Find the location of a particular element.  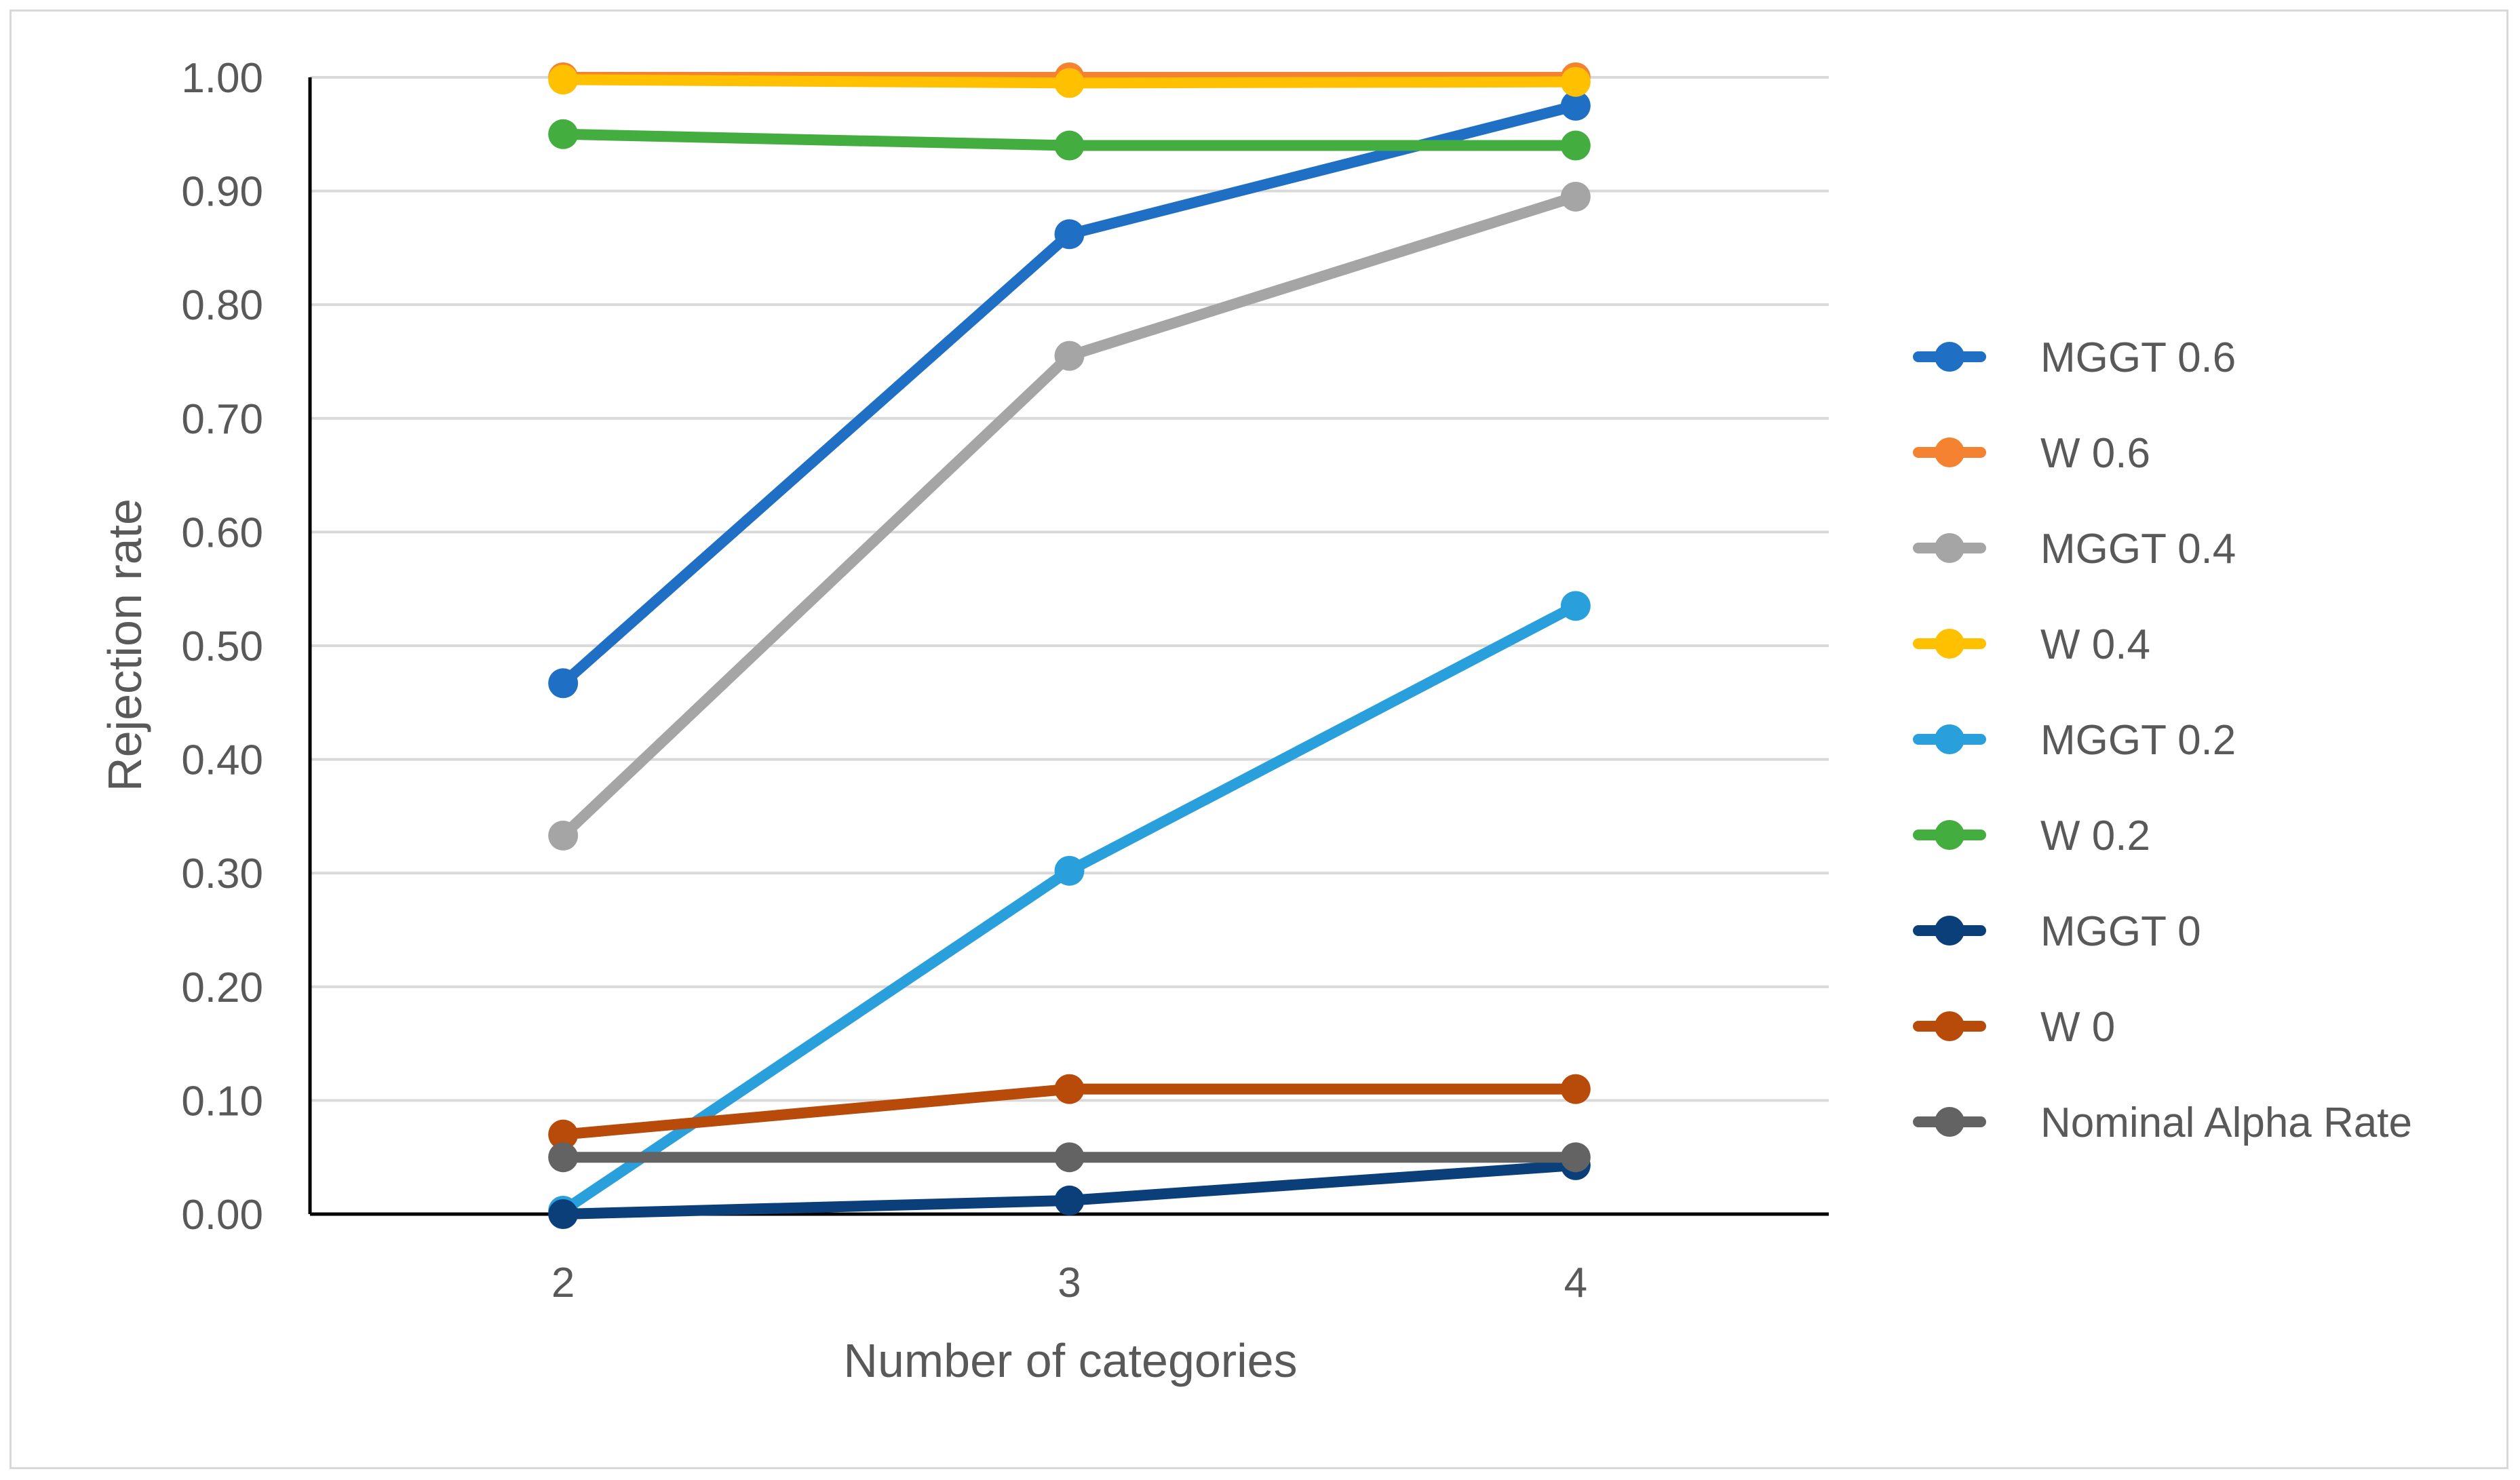

legend-label: W 0 is located at coordinates (2078, 1027).